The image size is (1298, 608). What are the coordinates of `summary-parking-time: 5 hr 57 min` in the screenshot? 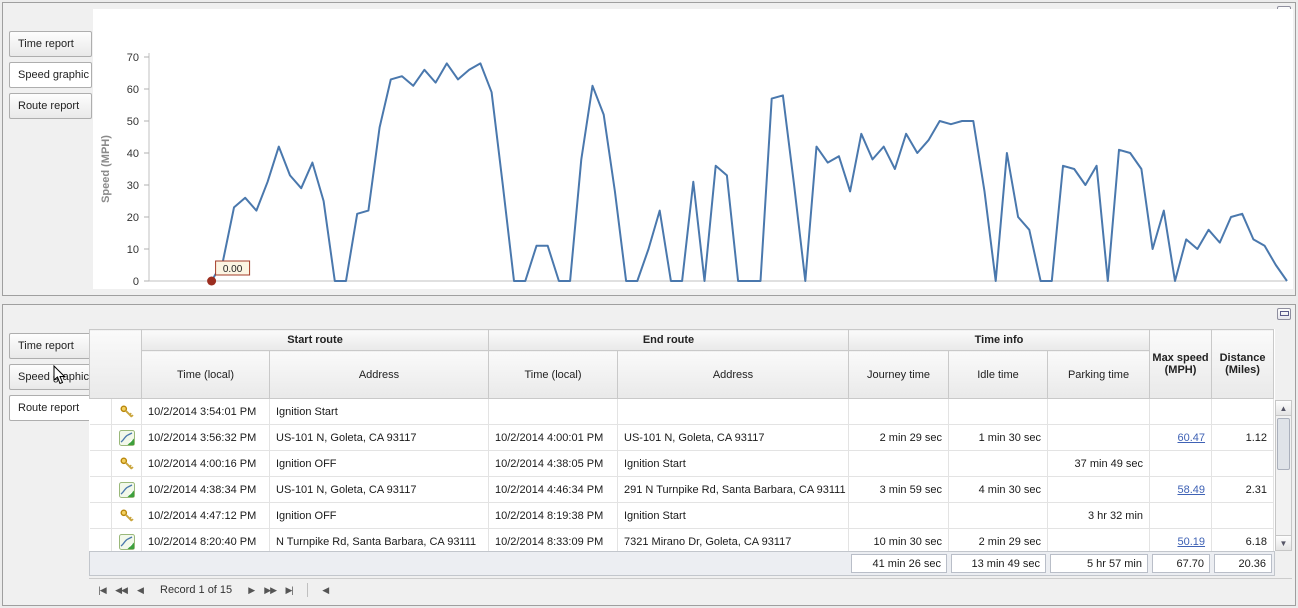 It's located at (1099, 563).